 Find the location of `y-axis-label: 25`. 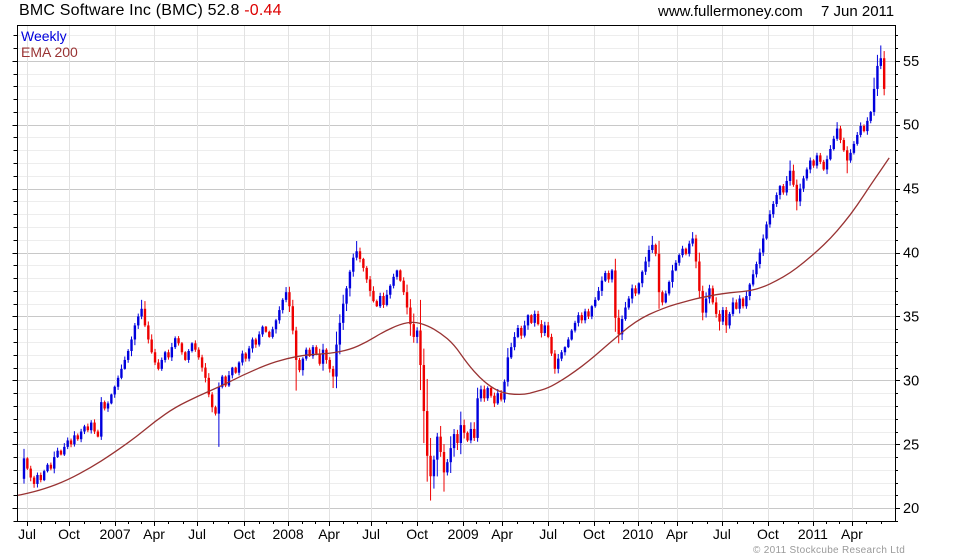

y-axis-label: 25 is located at coordinates (911, 445).